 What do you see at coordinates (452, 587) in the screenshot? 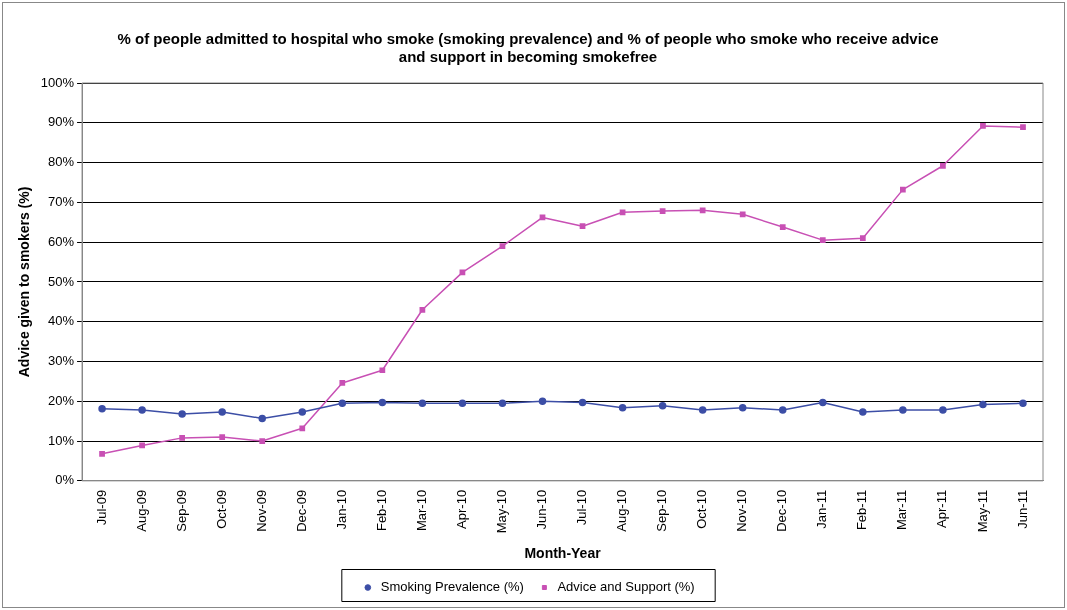
I see `legend-label: Smoking Prevalence (%)` at bounding box center [452, 587].